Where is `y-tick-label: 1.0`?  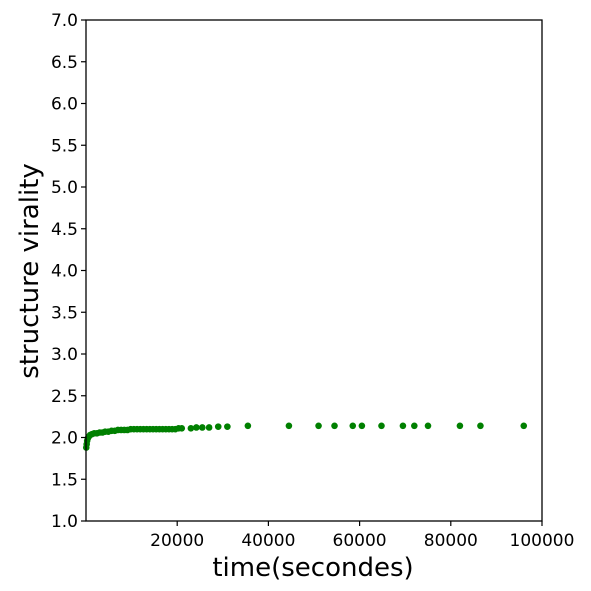
y-tick-label: 1.0 is located at coordinates (64, 522).